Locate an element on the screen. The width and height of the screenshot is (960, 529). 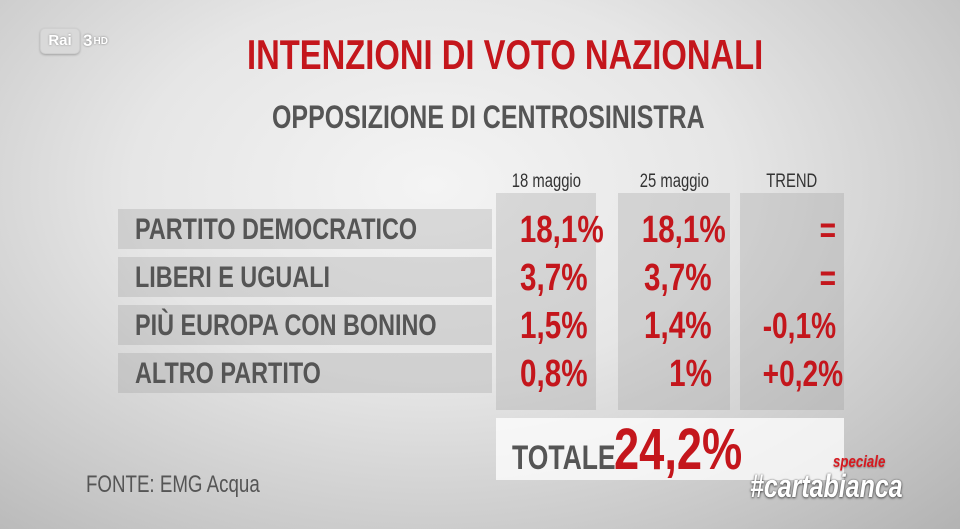
brand-speciale-label: speciale is located at coordinates (859, 461).